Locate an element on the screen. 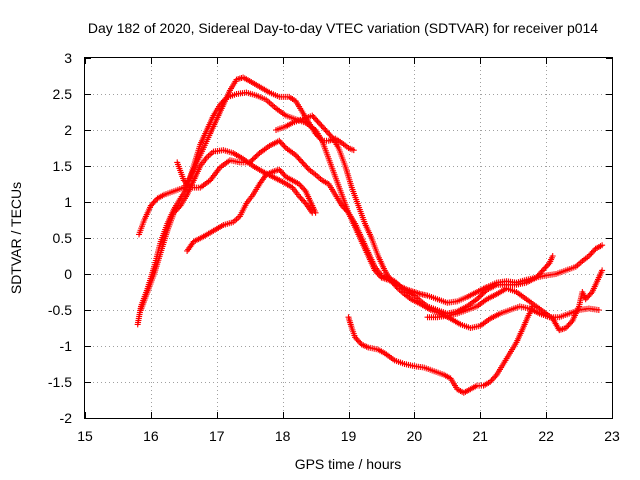 The width and height of the screenshot is (640, 480). x-tick-label: 22 is located at coordinates (546, 436).